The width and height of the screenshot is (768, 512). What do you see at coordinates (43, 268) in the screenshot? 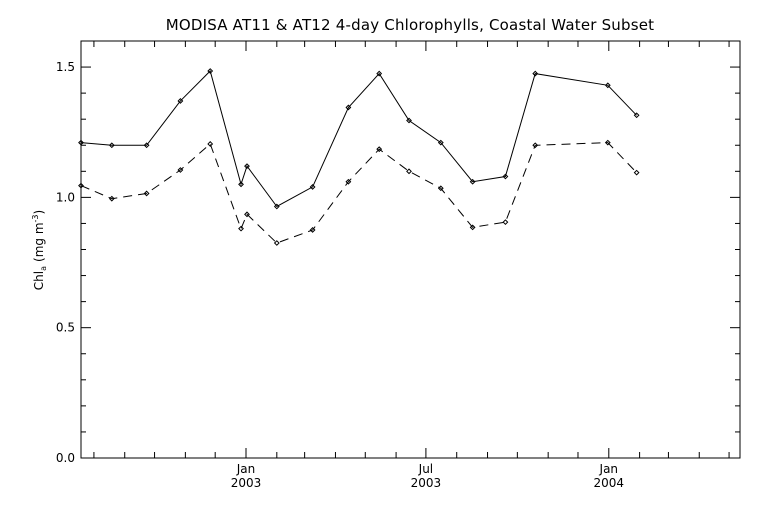
I see `y-axis-label-subscript: a` at bounding box center [43, 268].